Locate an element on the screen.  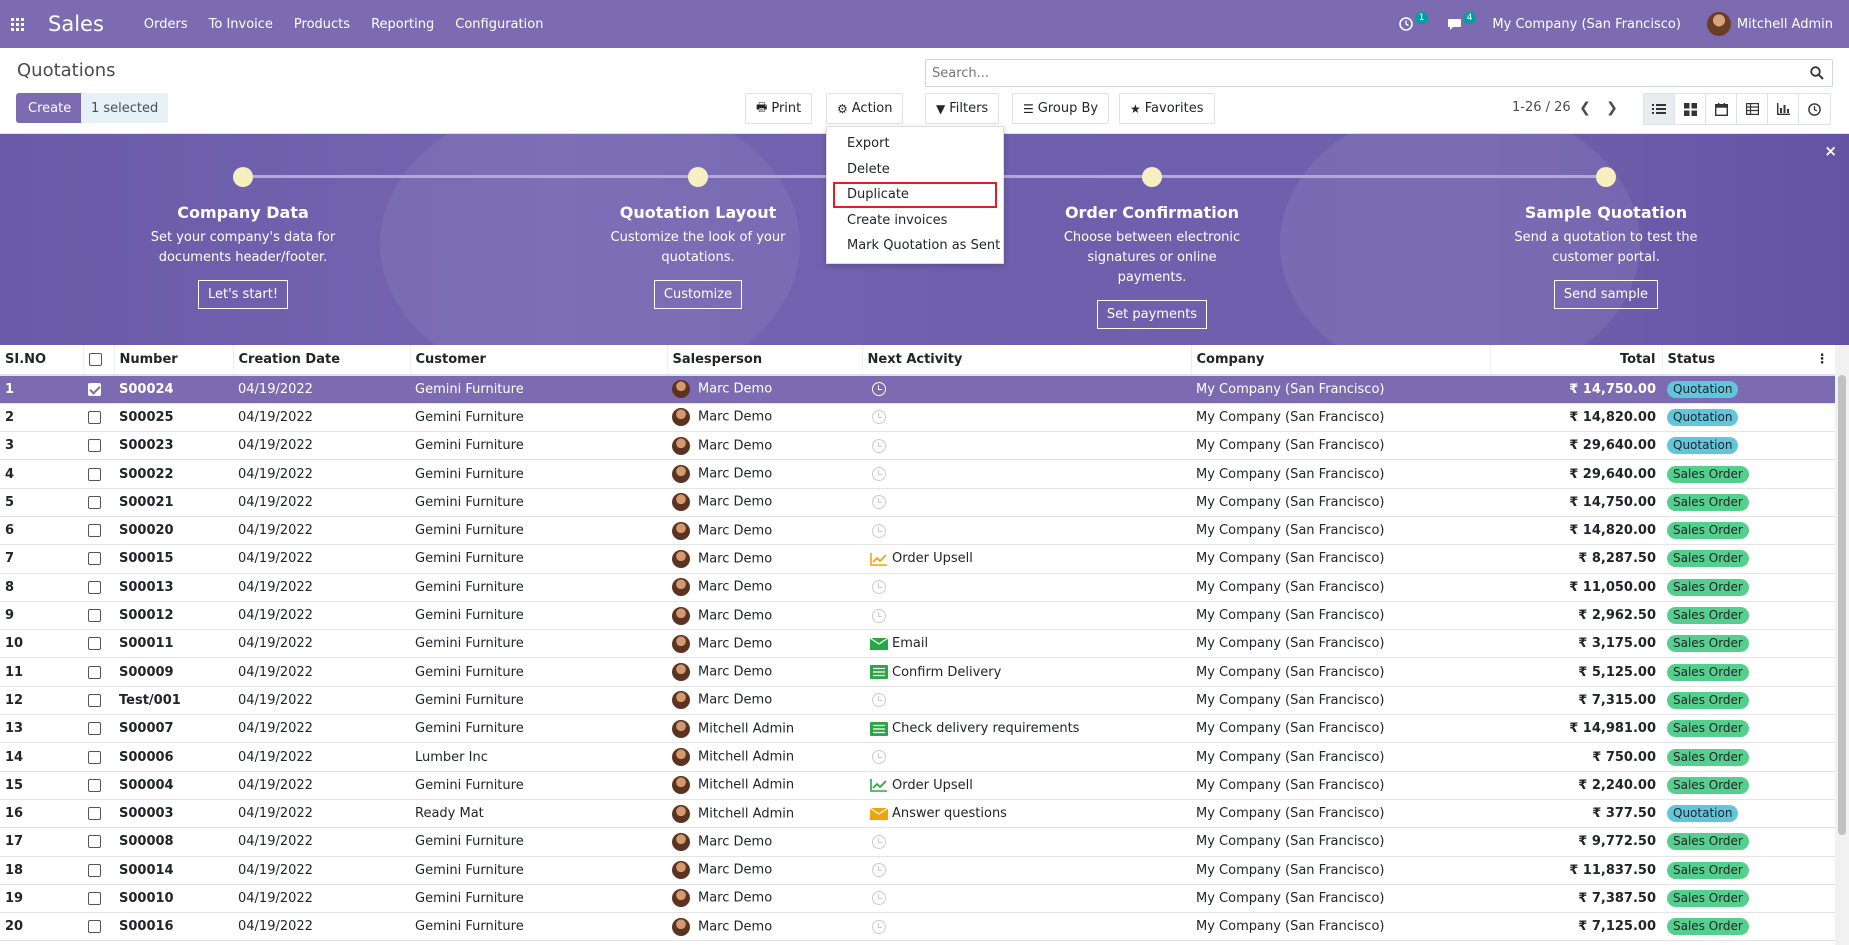
activity-clock-icon: 1 is located at coordinates (1412, 23).